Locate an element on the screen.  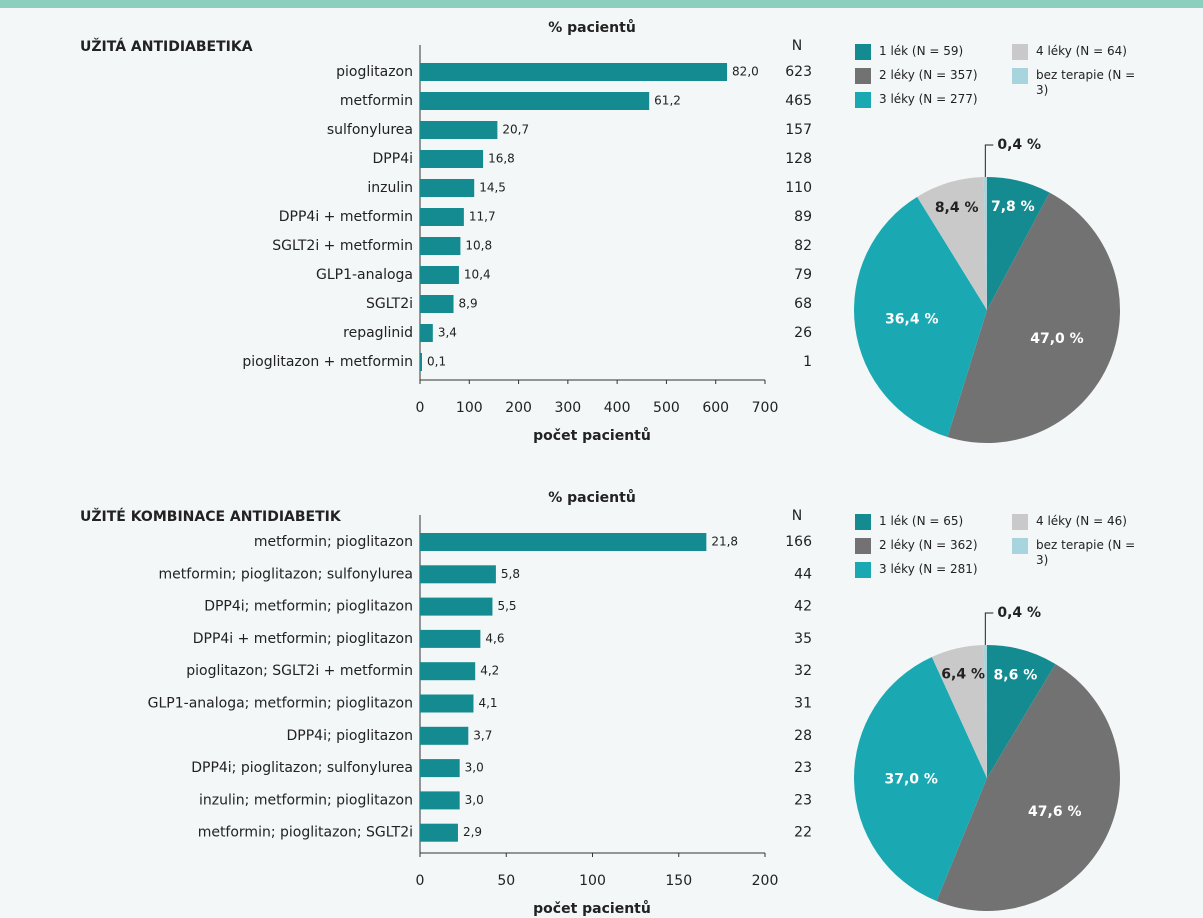
slice-label: 6,4 % is located at coordinates (963, 674).